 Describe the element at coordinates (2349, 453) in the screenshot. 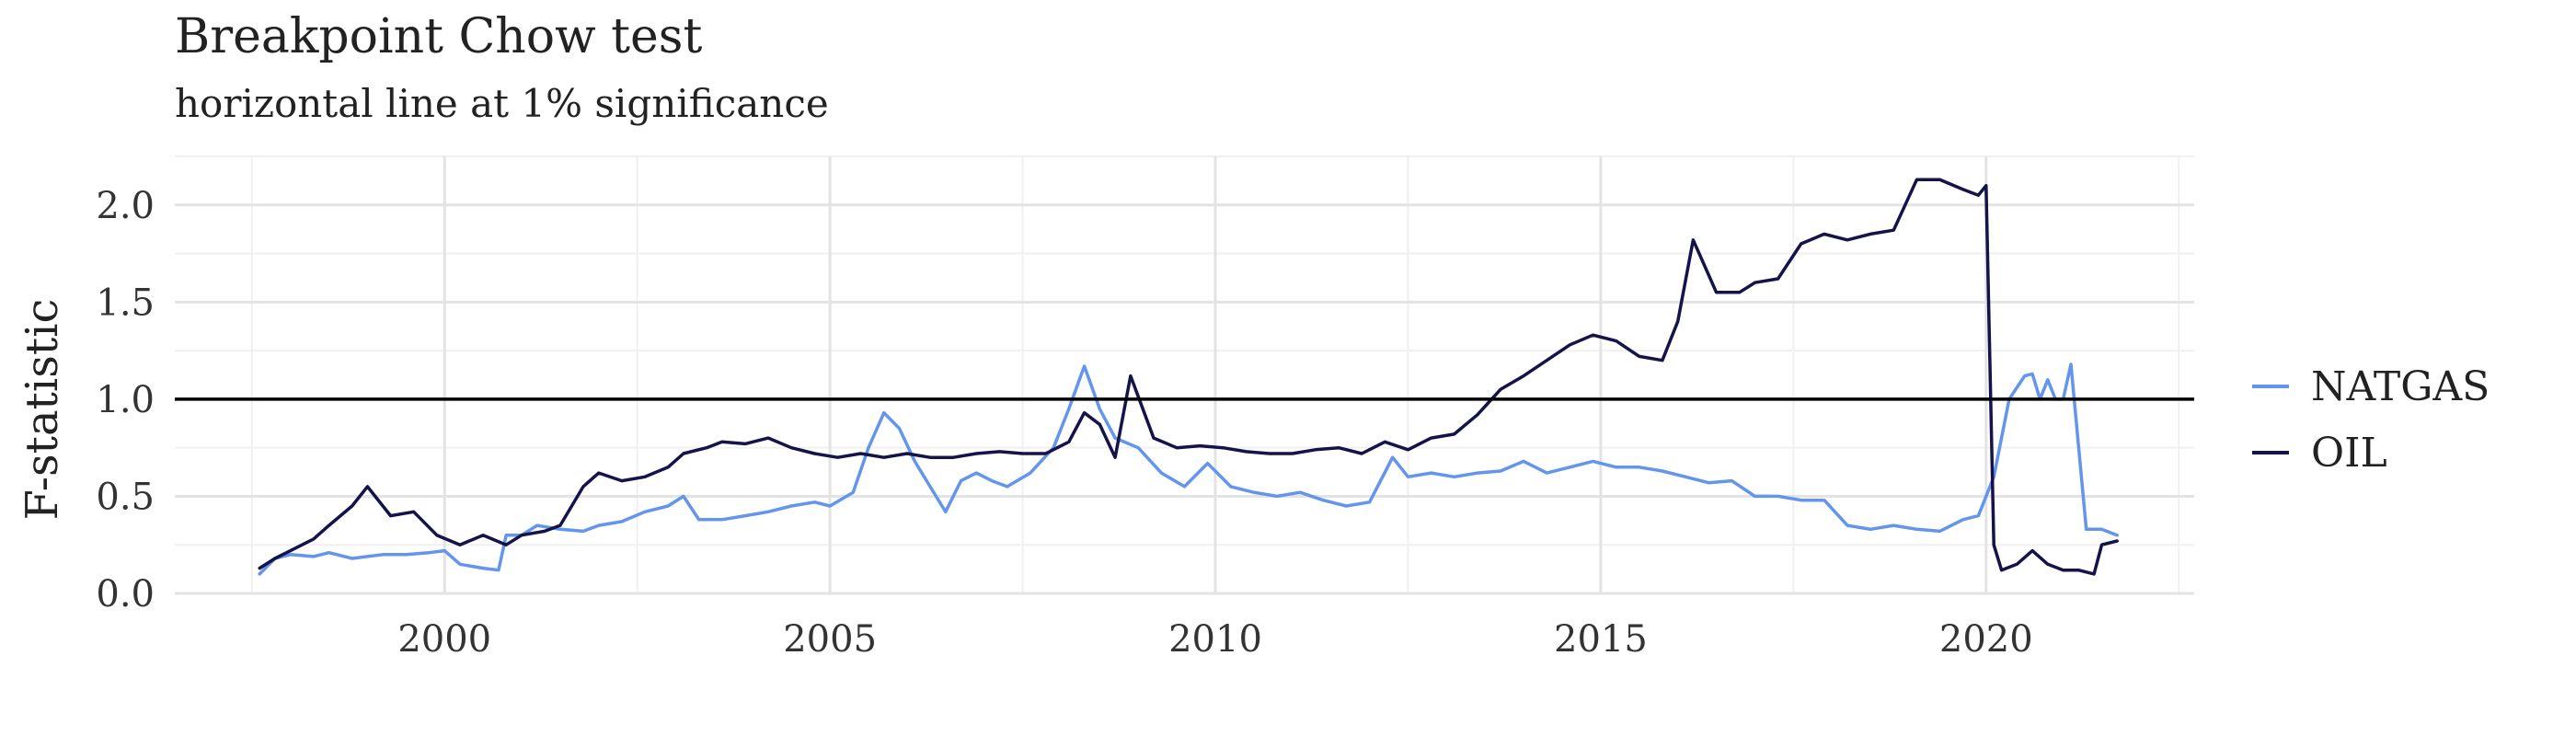

I see `legend-label-oil: OIL` at that location.